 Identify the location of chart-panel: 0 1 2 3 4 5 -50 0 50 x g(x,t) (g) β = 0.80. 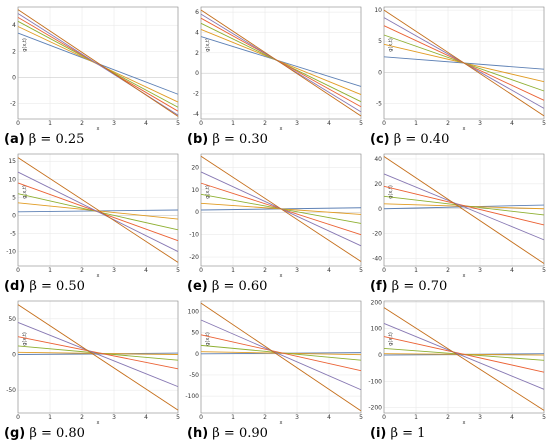
(91, 371).